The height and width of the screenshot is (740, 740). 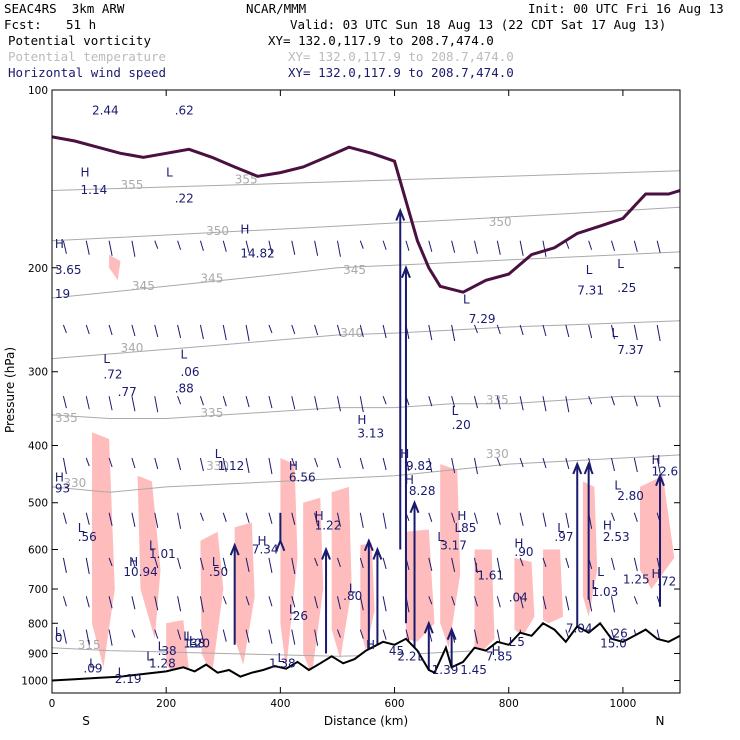 What do you see at coordinates (422, 491) in the screenshot?
I see `hl-label: 8.28` at bounding box center [422, 491].